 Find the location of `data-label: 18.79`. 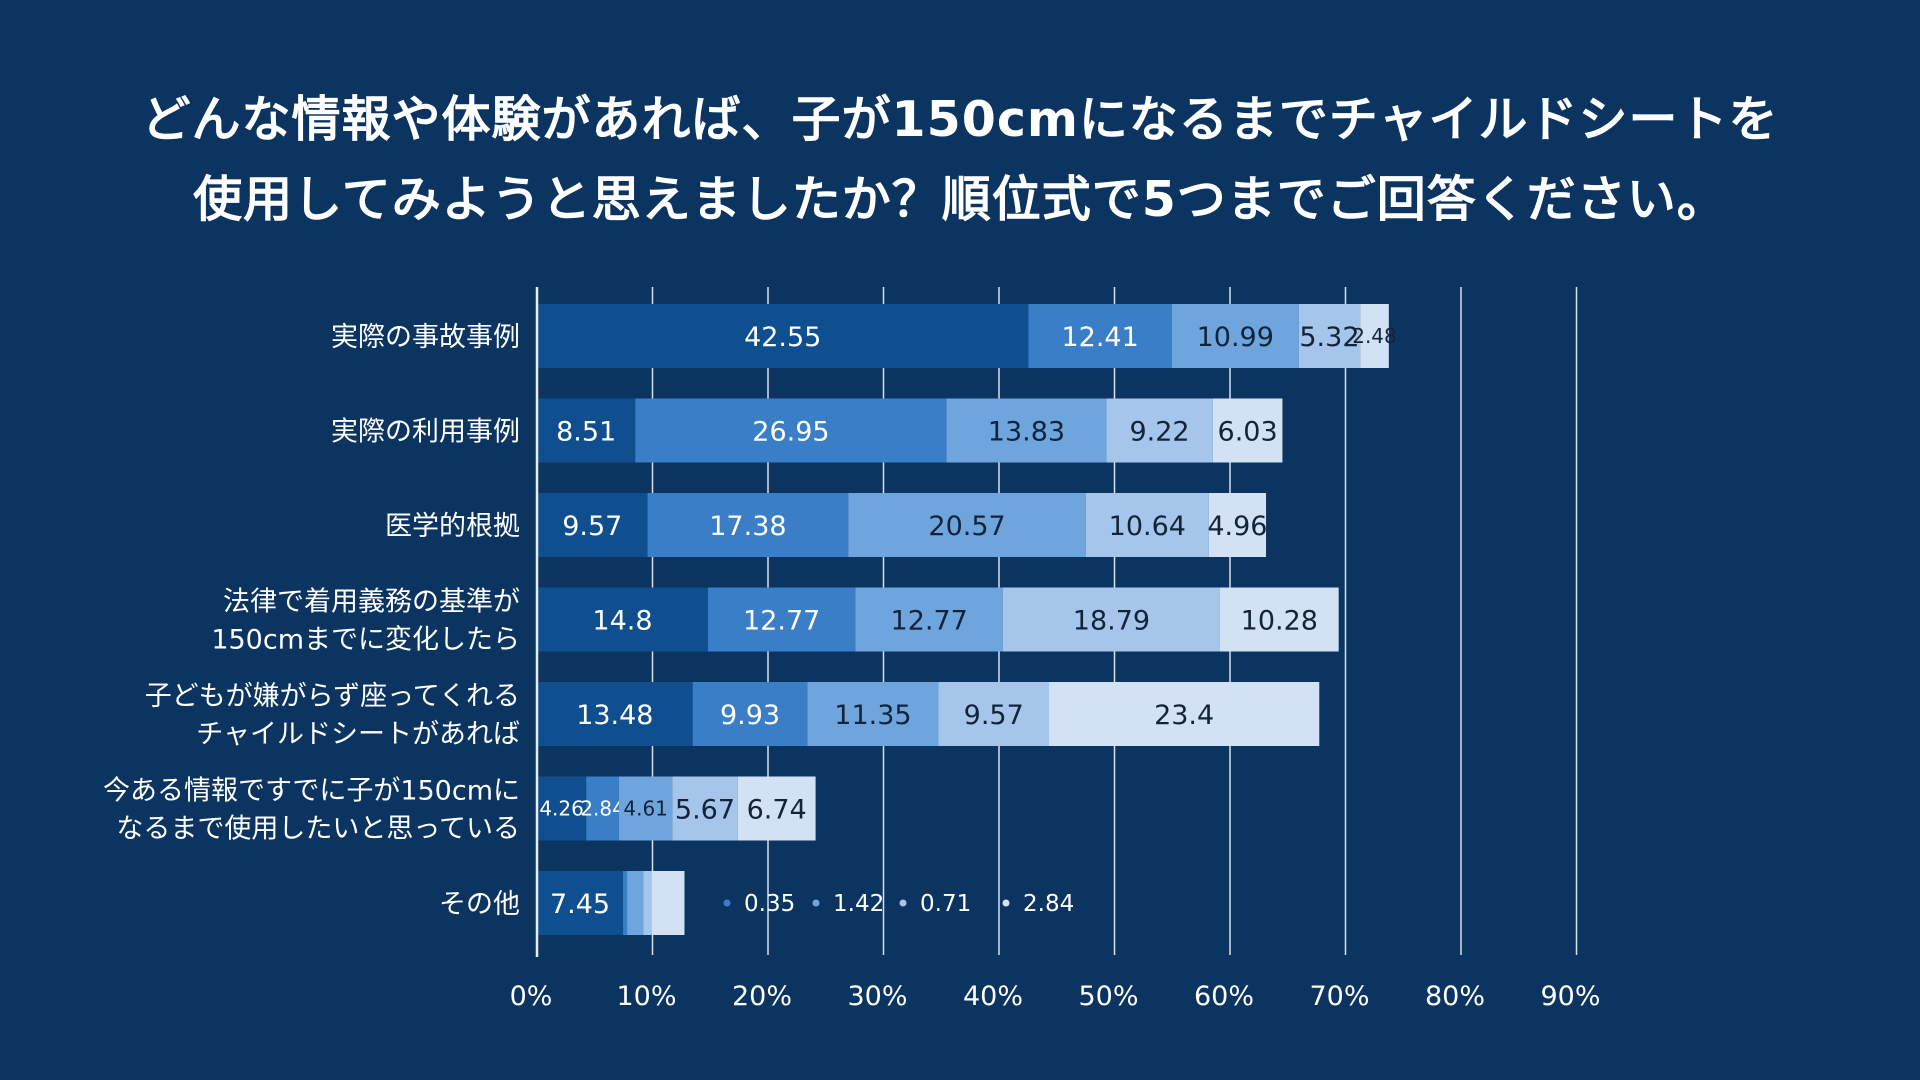

data-label: 18.79 is located at coordinates (1111, 621).